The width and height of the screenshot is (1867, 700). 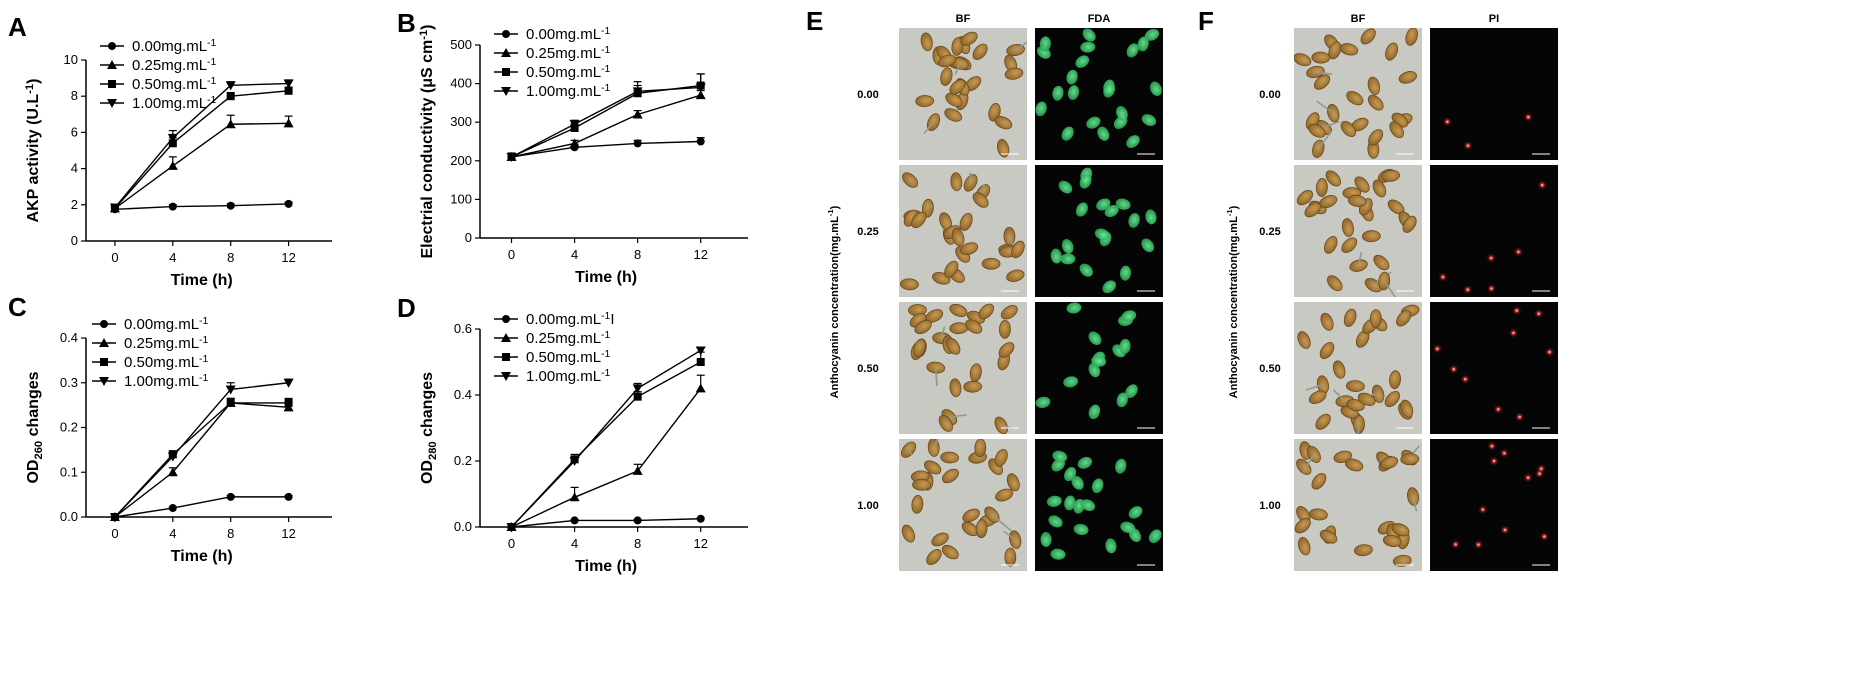 I want to click on legend-entry: 0.00mg.mL-1I, so click(x=554, y=319).